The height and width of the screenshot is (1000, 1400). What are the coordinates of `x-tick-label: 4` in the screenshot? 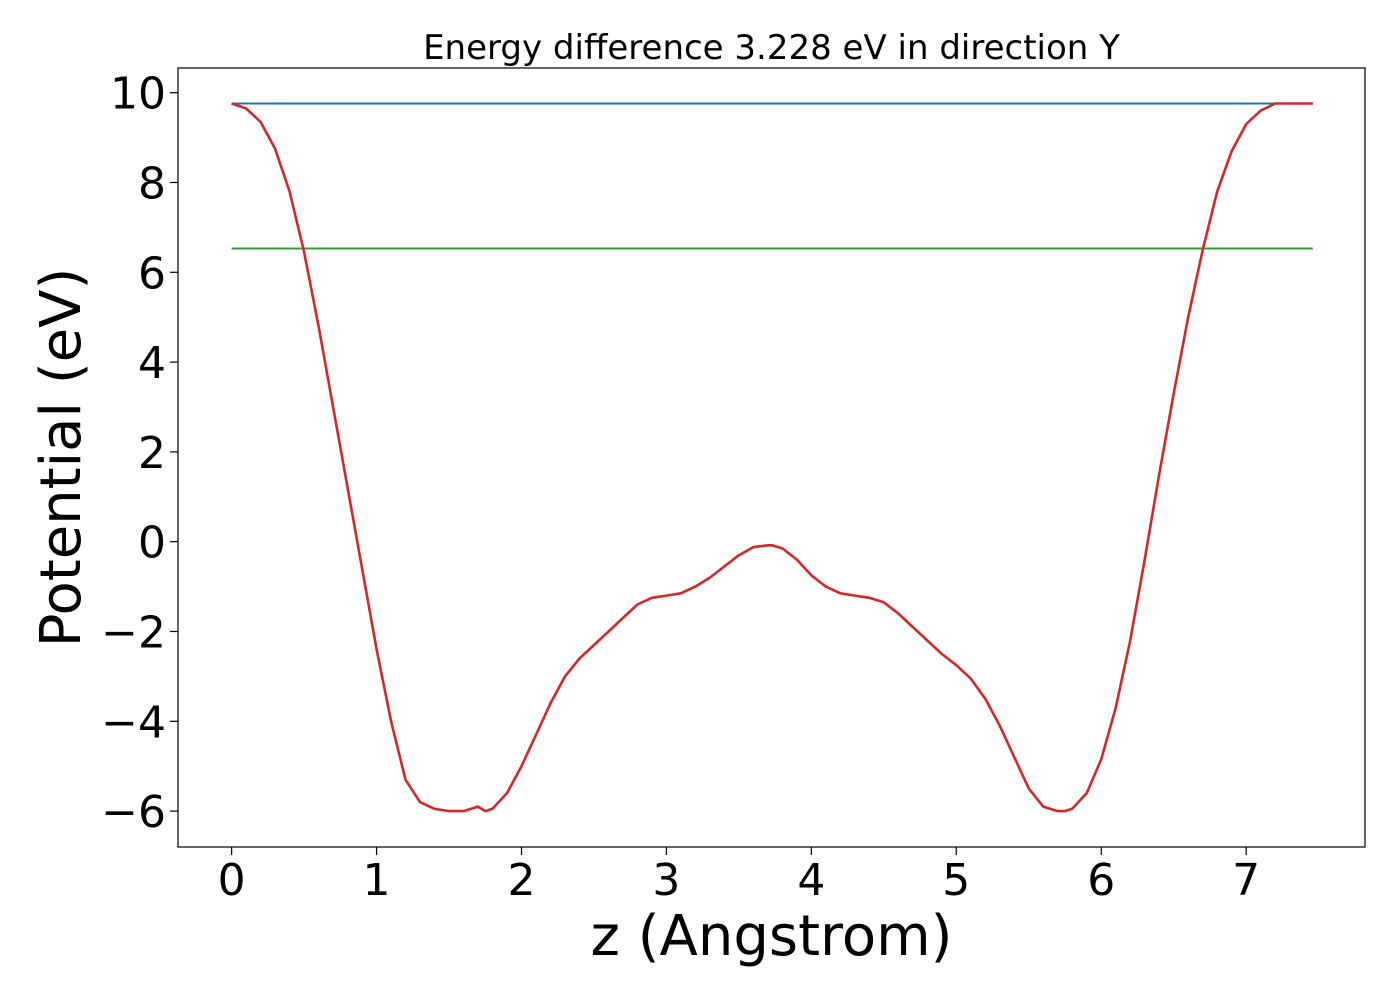 It's located at (811, 880).